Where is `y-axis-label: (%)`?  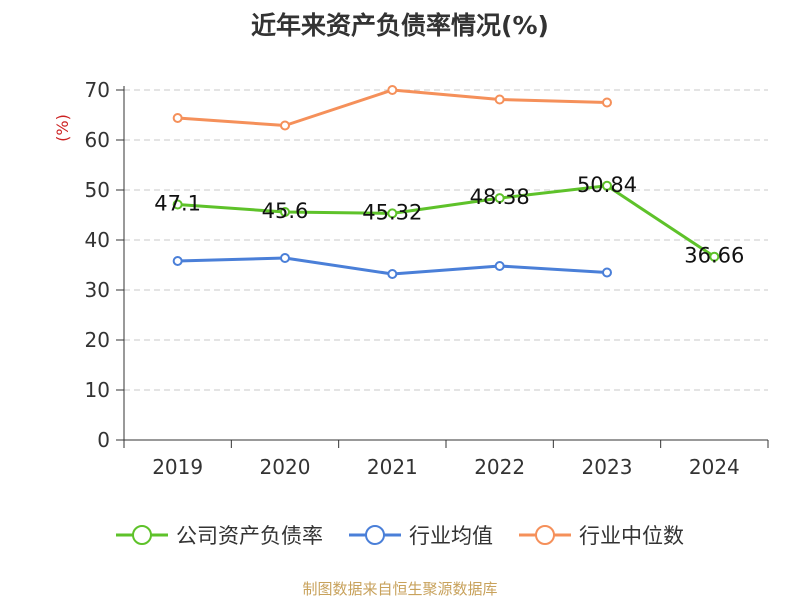 y-axis-label: (%) is located at coordinates (62, 128).